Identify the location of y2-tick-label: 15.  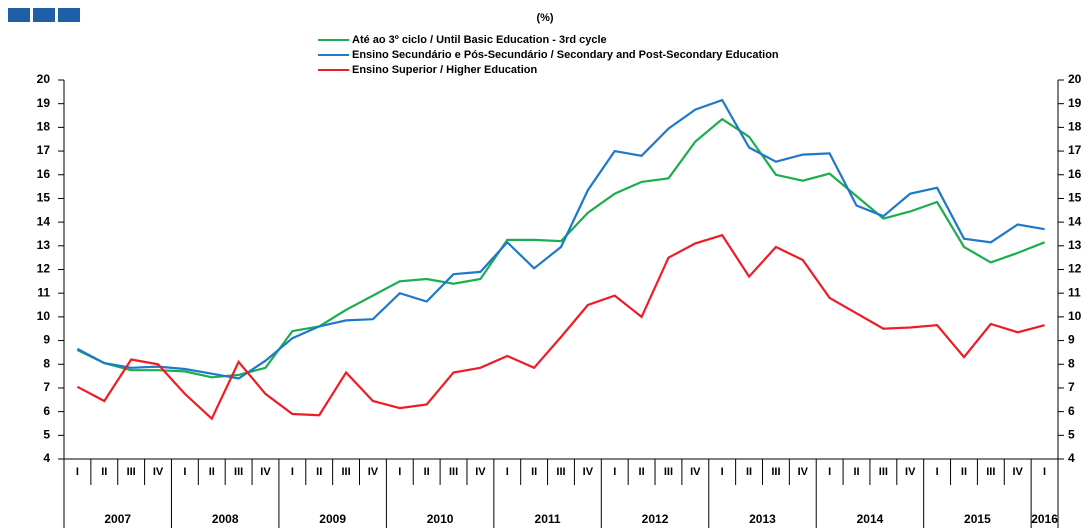
(1075, 198).